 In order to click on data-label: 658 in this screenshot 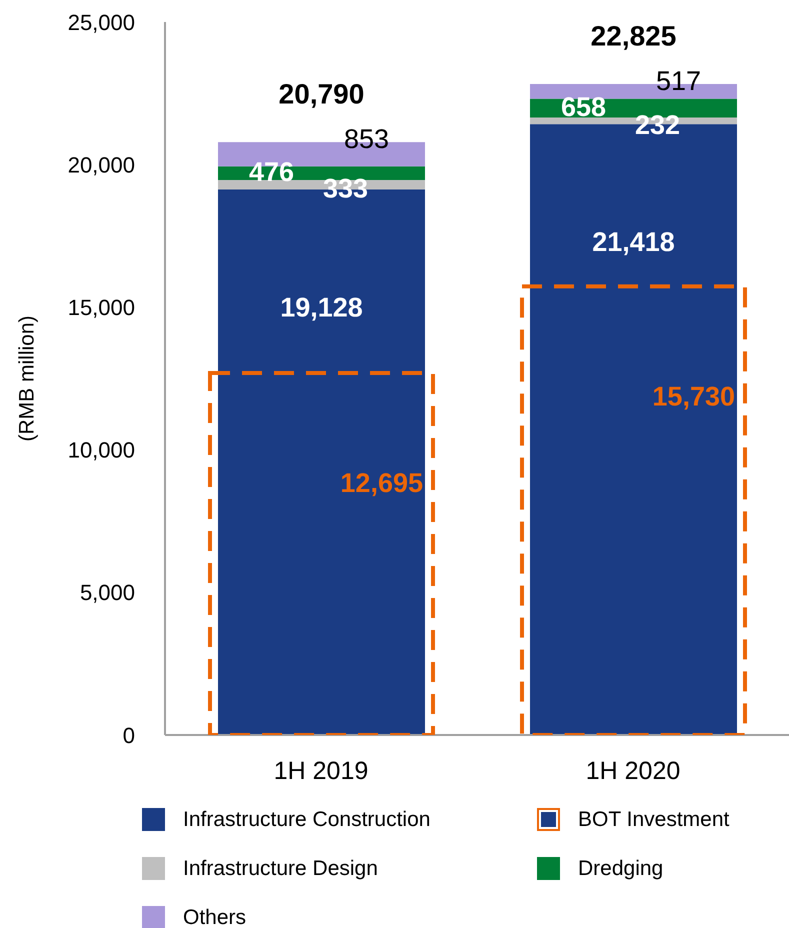, I will do `click(583, 107)`.